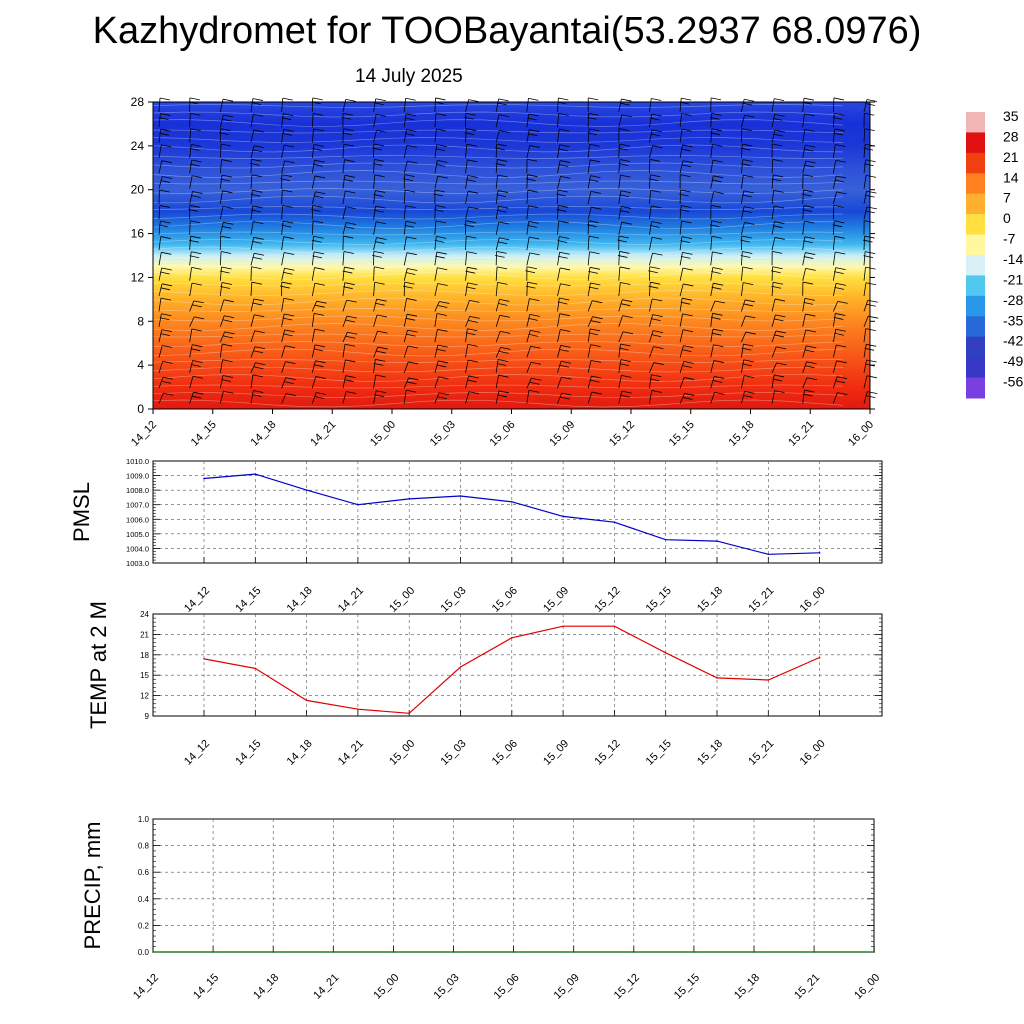 The image size is (1024, 1024). I want to click on colorbar-label: -49, so click(1013, 361).